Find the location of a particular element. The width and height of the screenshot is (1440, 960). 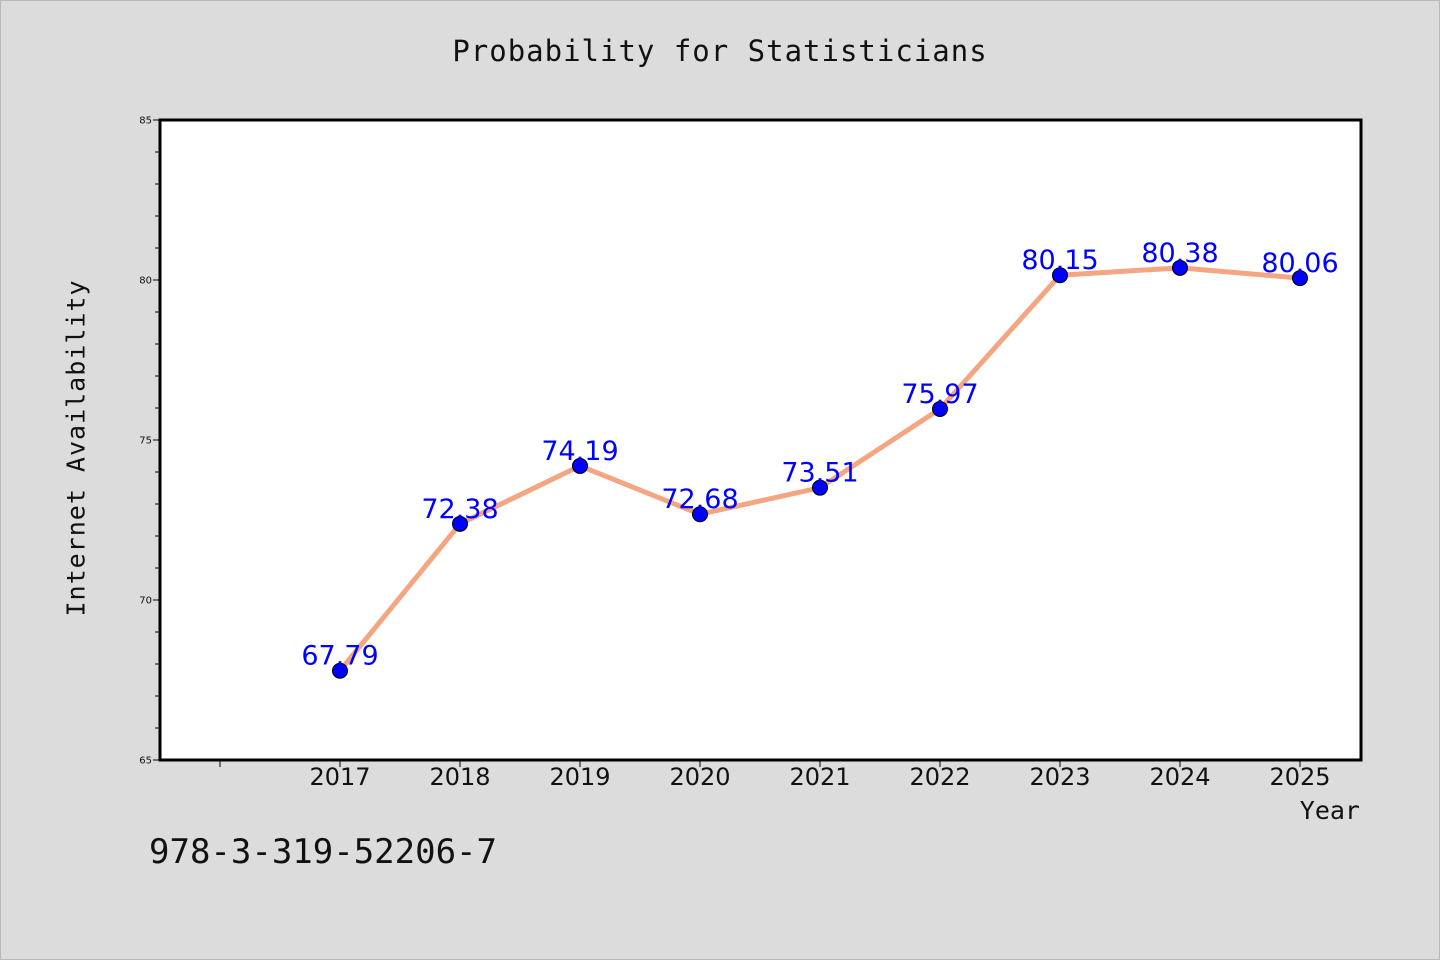

y-tick-label: 80 is located at coordinates (145, 281).